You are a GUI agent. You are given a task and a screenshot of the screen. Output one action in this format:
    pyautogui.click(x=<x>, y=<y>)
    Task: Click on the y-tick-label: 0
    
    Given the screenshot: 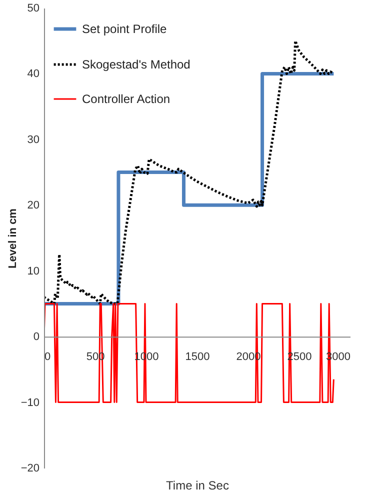 What is the action you would take?
    pyautogui.click(x=36, y=337)
    